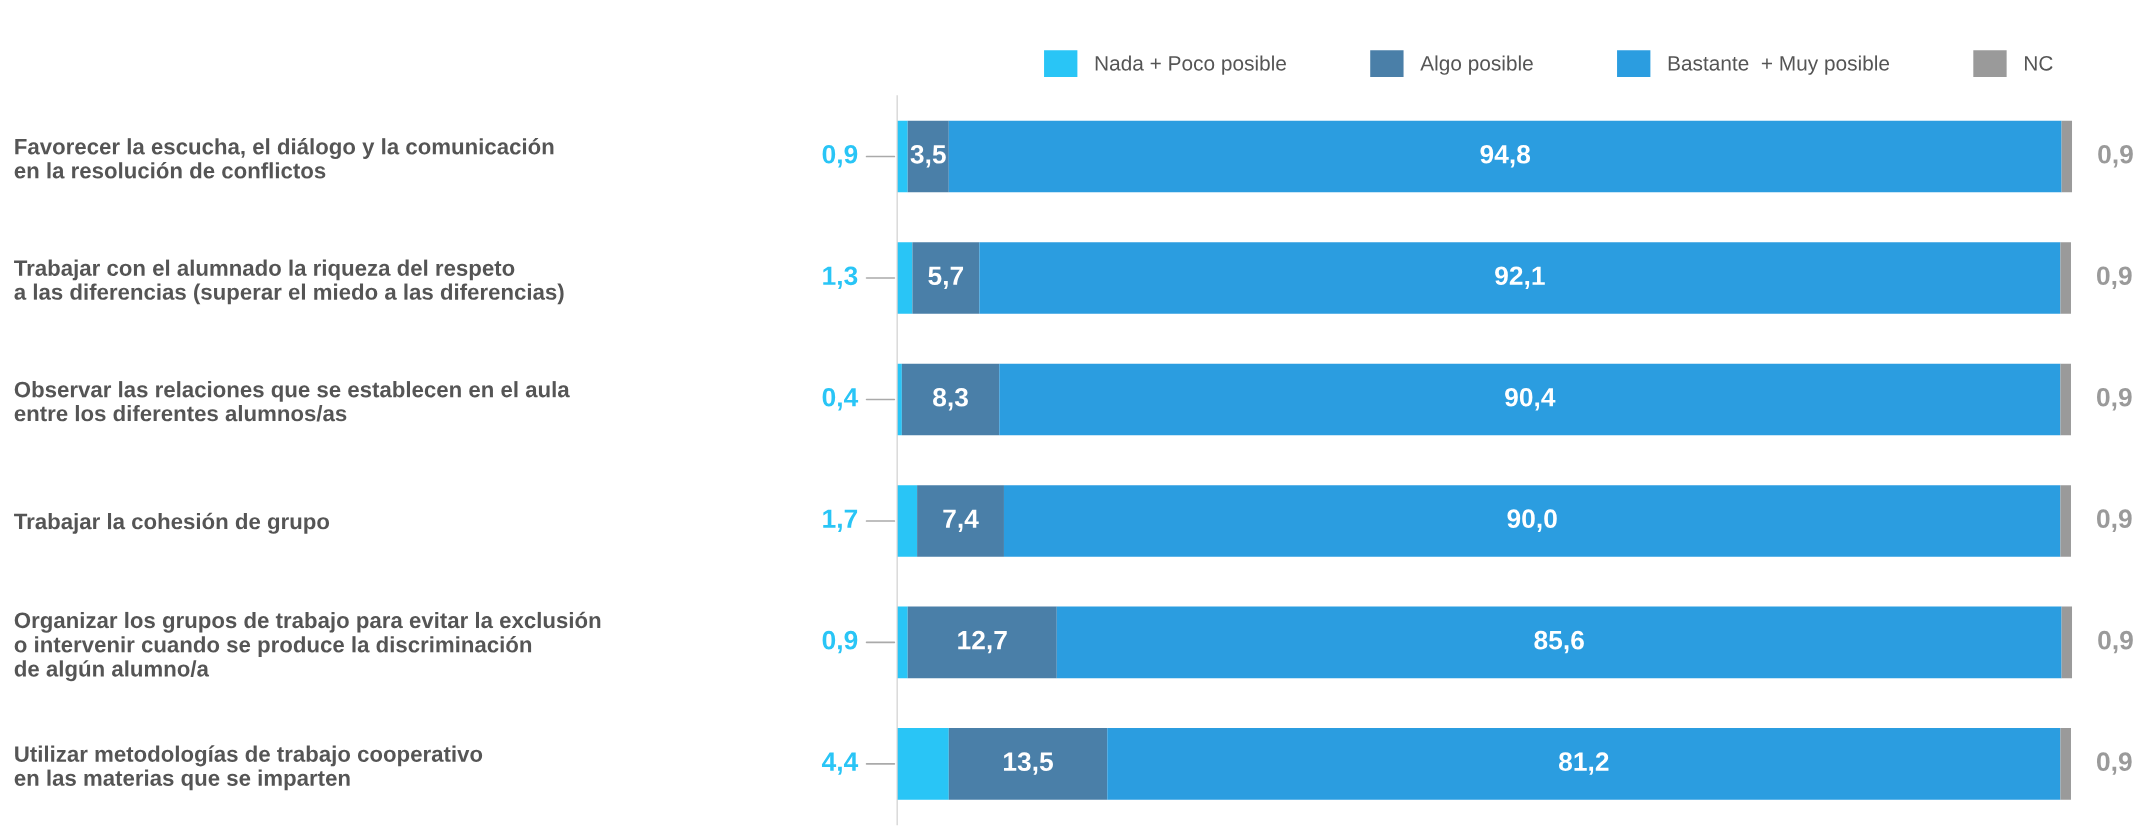 Image resolution: width=2154 pixels, height=833 pixels. What do you see at coordinates (284, 158) in the screenshot?
I see `y-tick-label: Favorecer la escucha, el diálogo y la comunicación en la resolución de conflictos` at bounding box center [284, 158].